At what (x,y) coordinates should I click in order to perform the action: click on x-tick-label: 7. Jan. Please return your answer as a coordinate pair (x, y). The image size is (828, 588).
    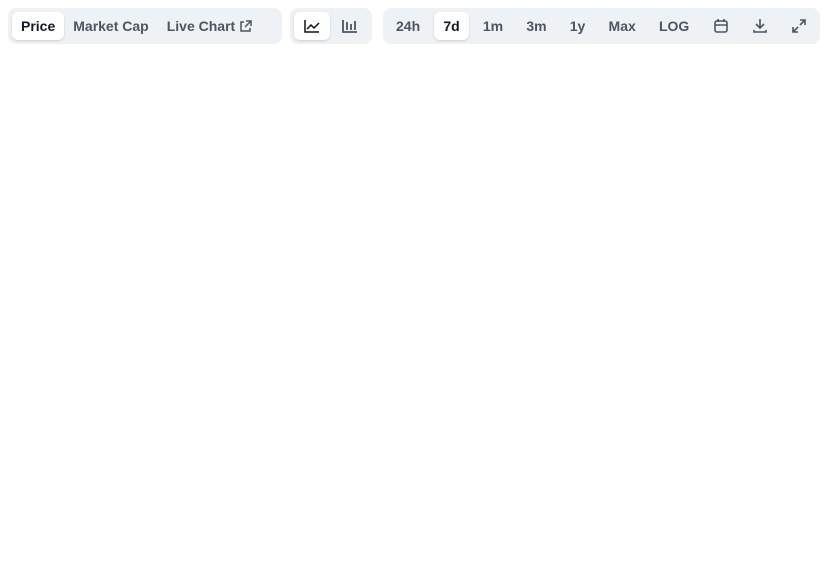
    Looking at the image, I should click on (683, 567).